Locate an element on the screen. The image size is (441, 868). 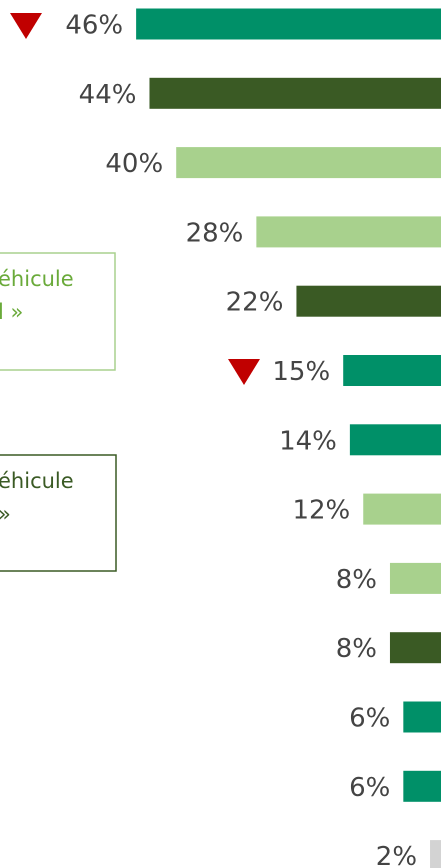
value-label: 2% is located at coordinates (396, 855).